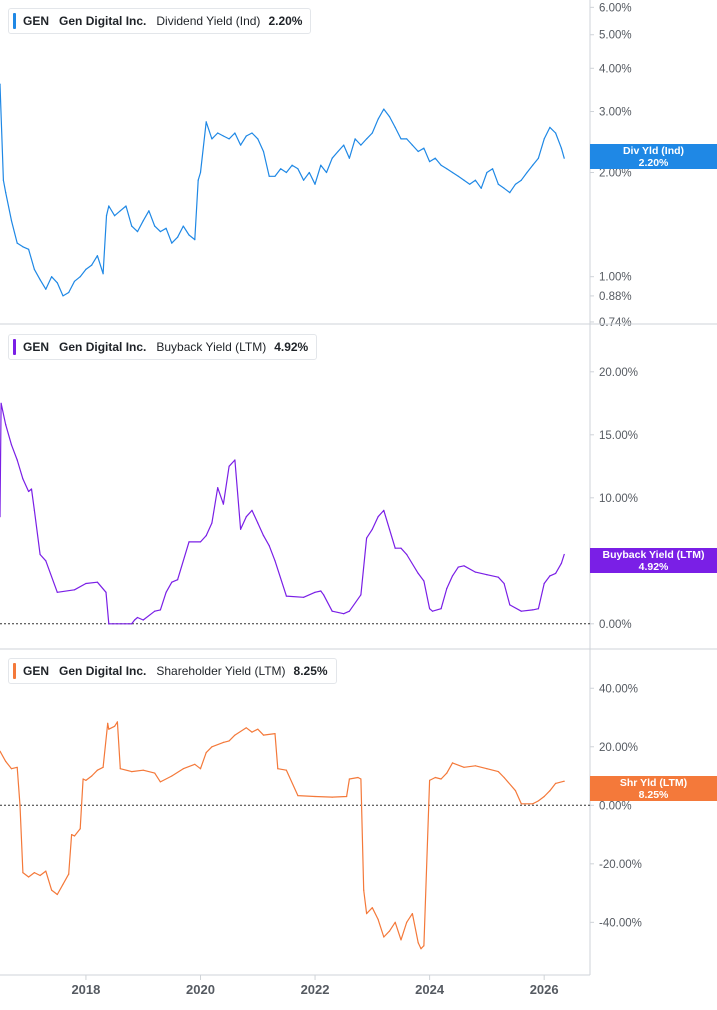  Describe the element at coordinates (615, 173) in the screenshot. I see `y-tick-label: 2.00%` at that location.